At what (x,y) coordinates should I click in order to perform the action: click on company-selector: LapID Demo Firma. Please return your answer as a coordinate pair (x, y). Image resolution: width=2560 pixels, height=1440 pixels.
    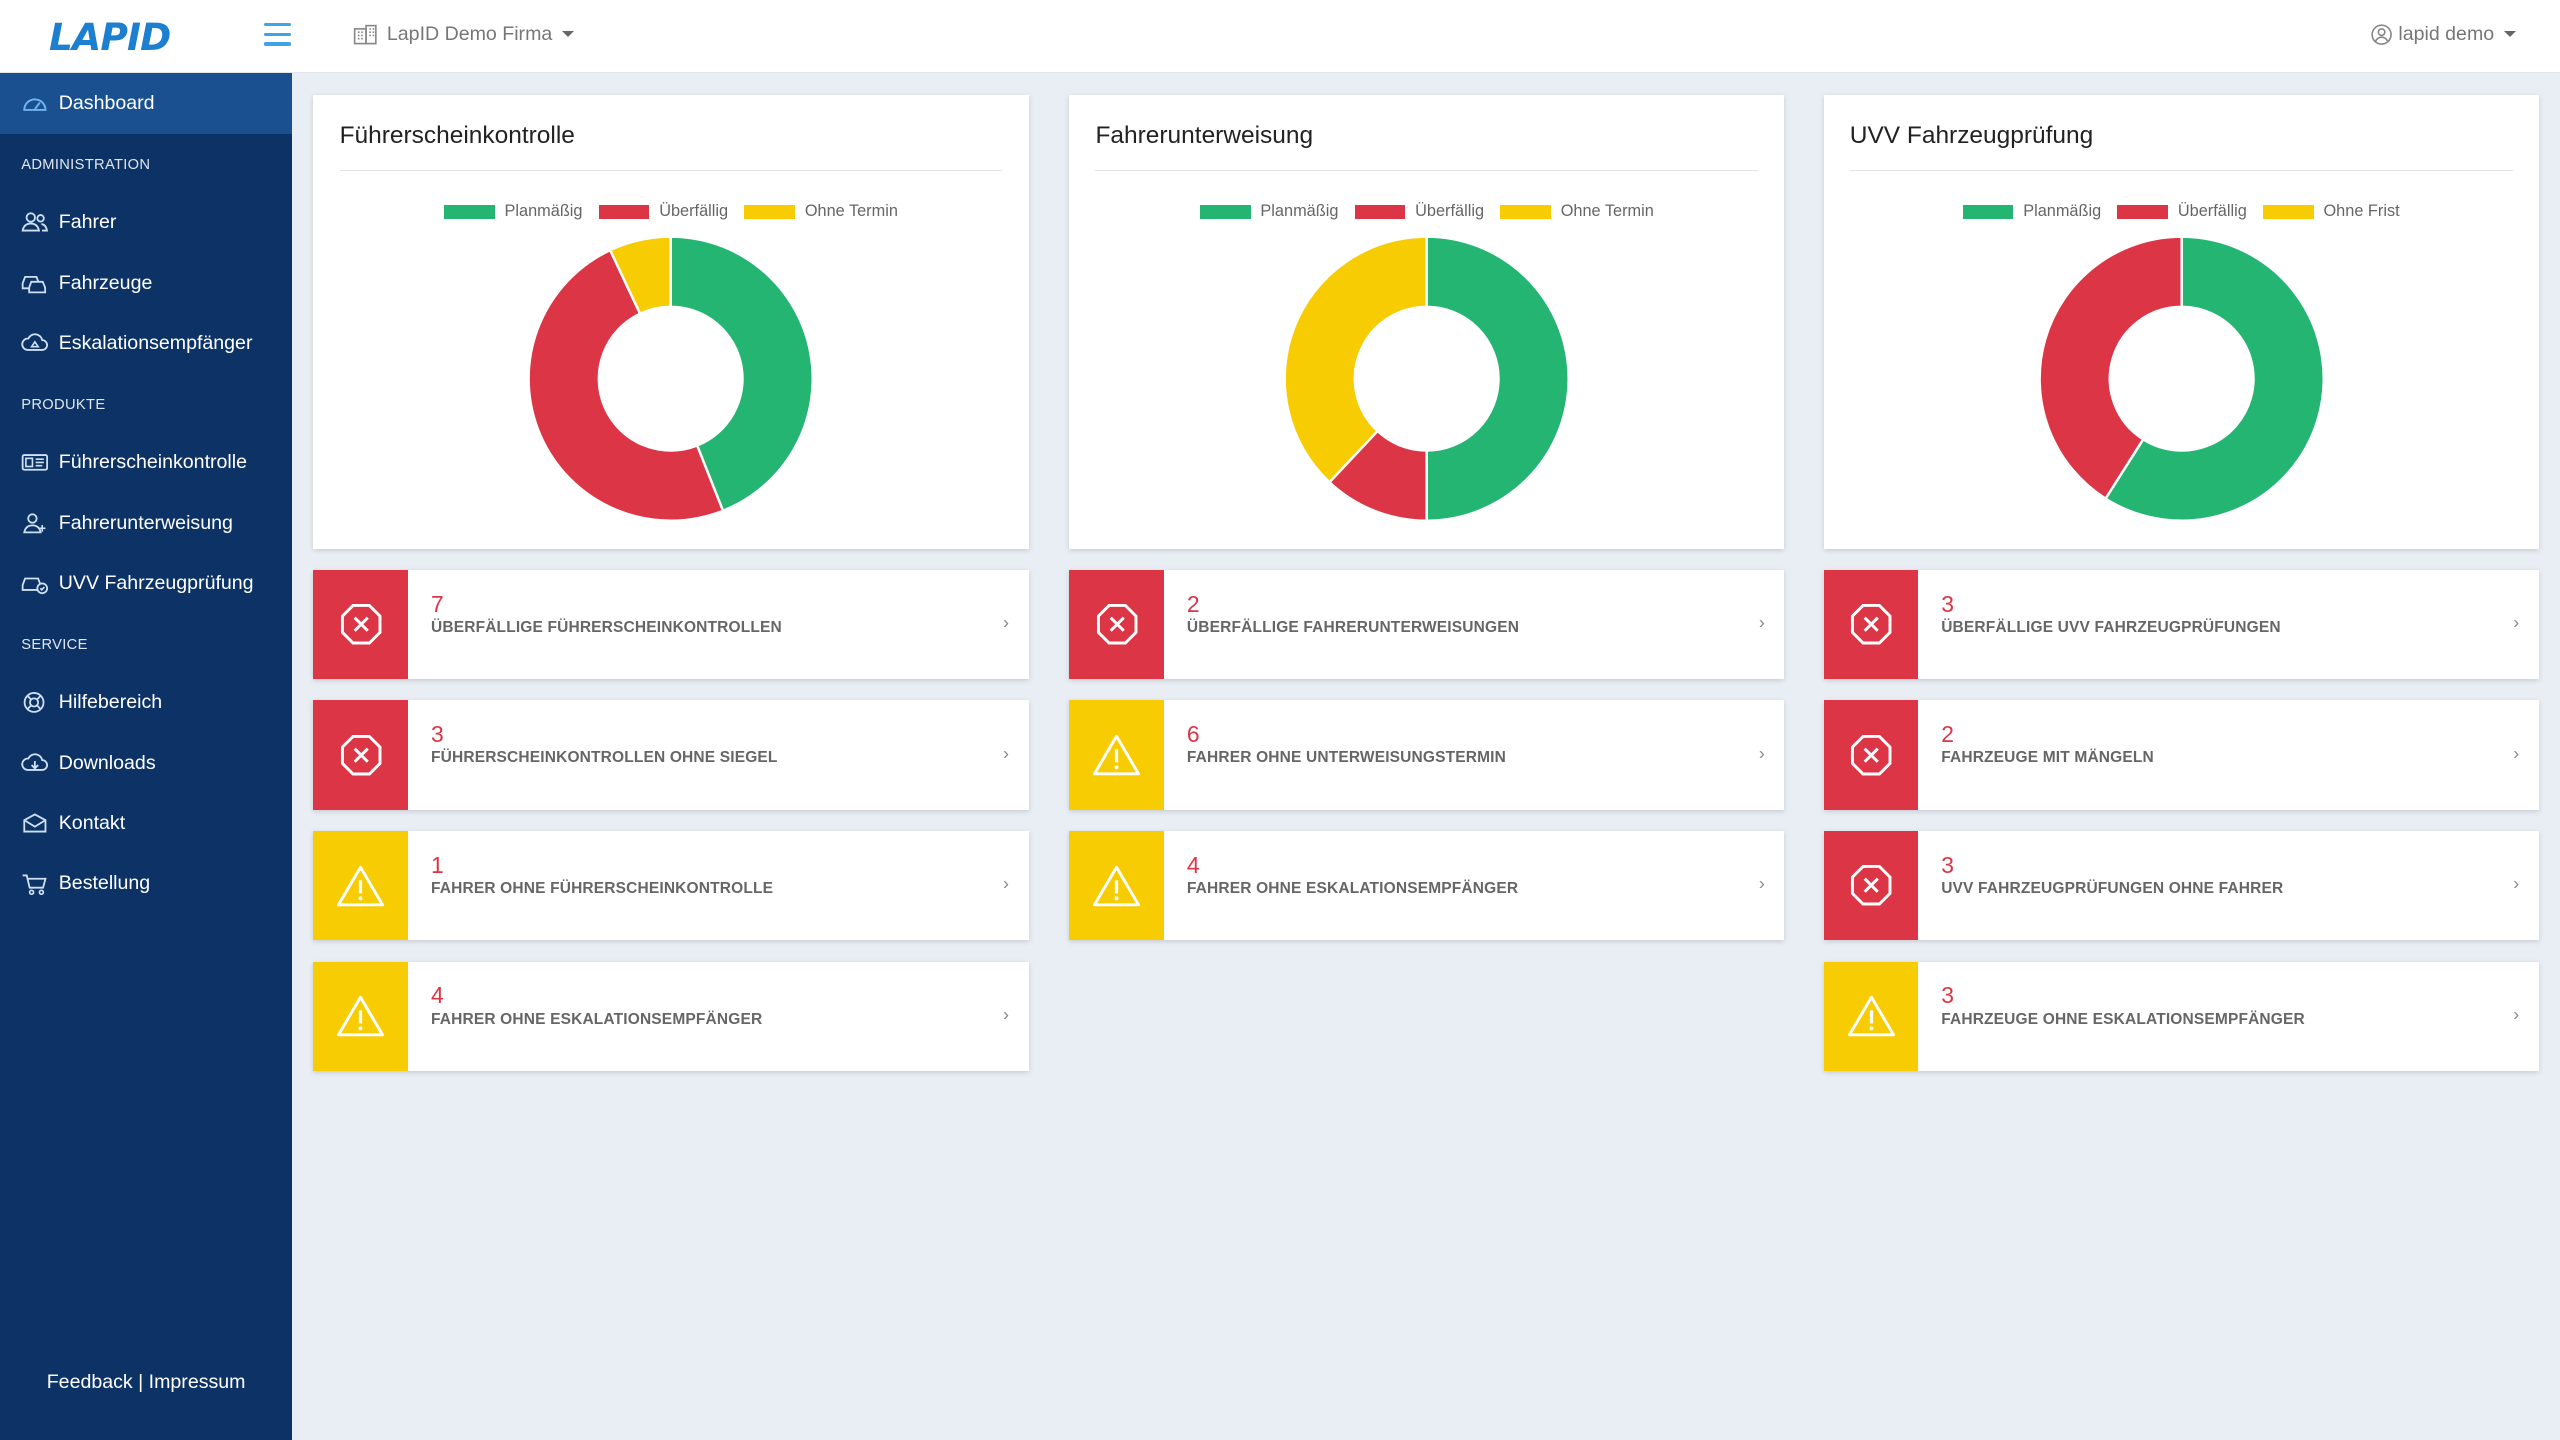
    Looking at the image, I should click on (464, 34).